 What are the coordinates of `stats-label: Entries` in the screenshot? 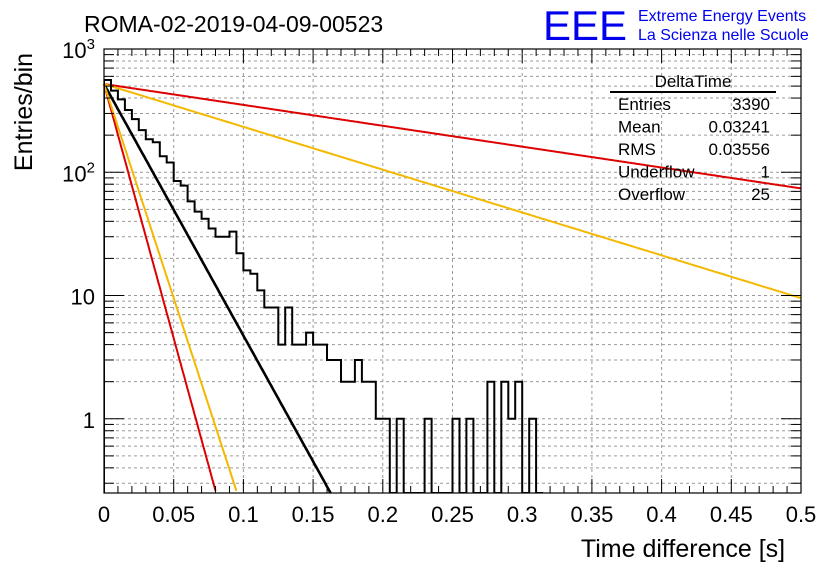 It's located at (644, 104).